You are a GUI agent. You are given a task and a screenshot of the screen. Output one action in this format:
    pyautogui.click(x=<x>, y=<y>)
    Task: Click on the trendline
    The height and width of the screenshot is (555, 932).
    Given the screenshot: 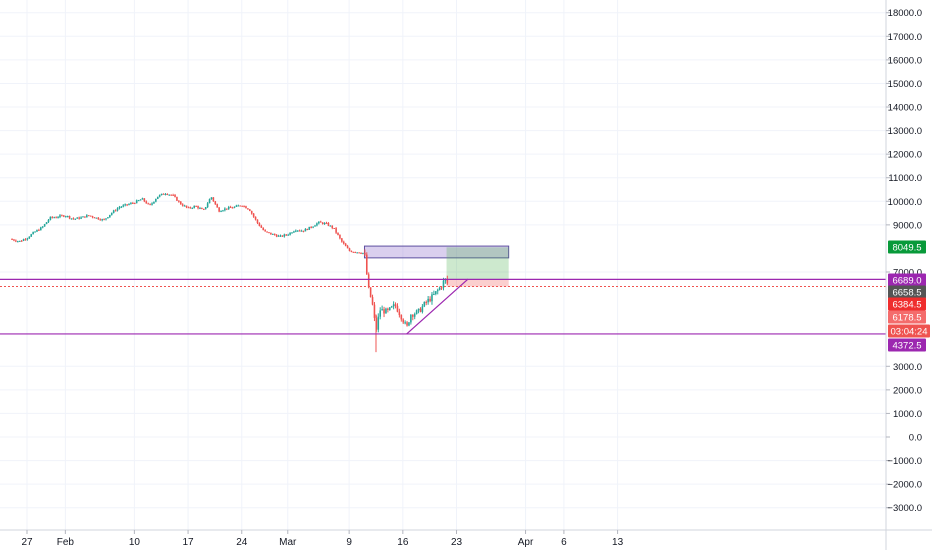 What is the action you would take?
    pyautogui.click(x=437, y=306)
    